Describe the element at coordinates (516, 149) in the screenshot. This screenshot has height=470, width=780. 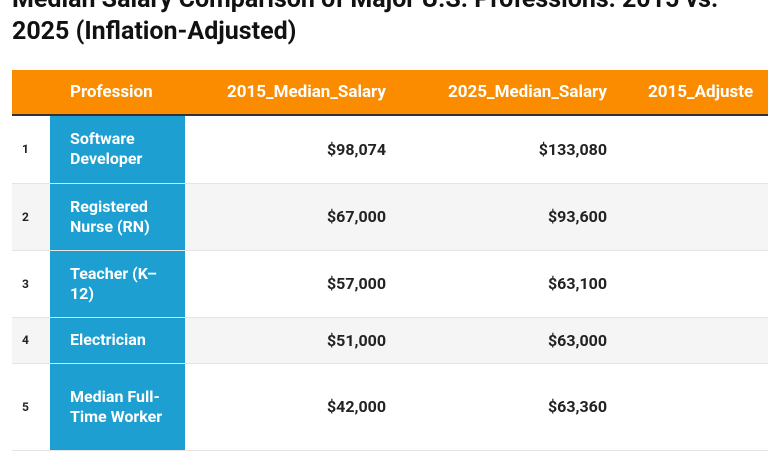
I see `salary-cell: $133,080` at that location.